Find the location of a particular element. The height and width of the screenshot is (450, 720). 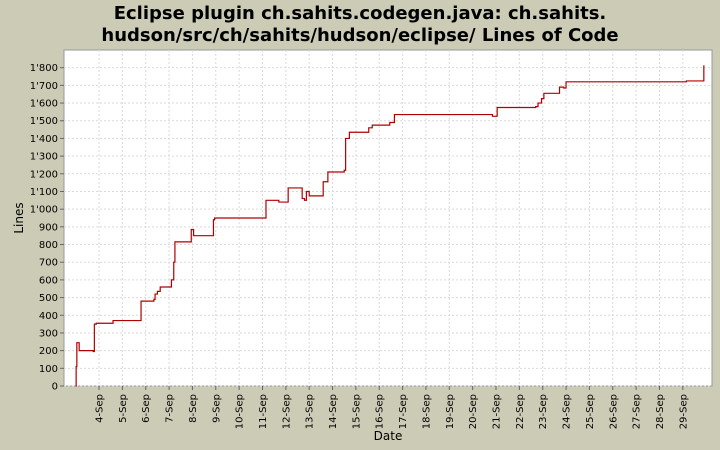

y-tick-label: 1'800 is located at coordinates (44, 68).